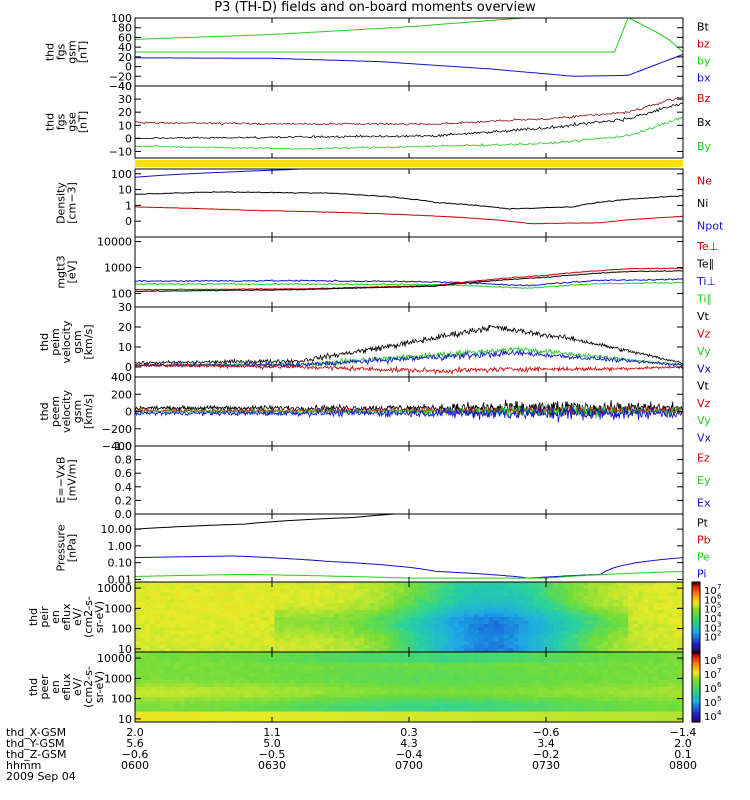 The height and width of the screenshot is (800, 750). Describe the element at coordinates (704, 503) in the screenshot. I see `legend-entry-Ex: Ex` at that location.